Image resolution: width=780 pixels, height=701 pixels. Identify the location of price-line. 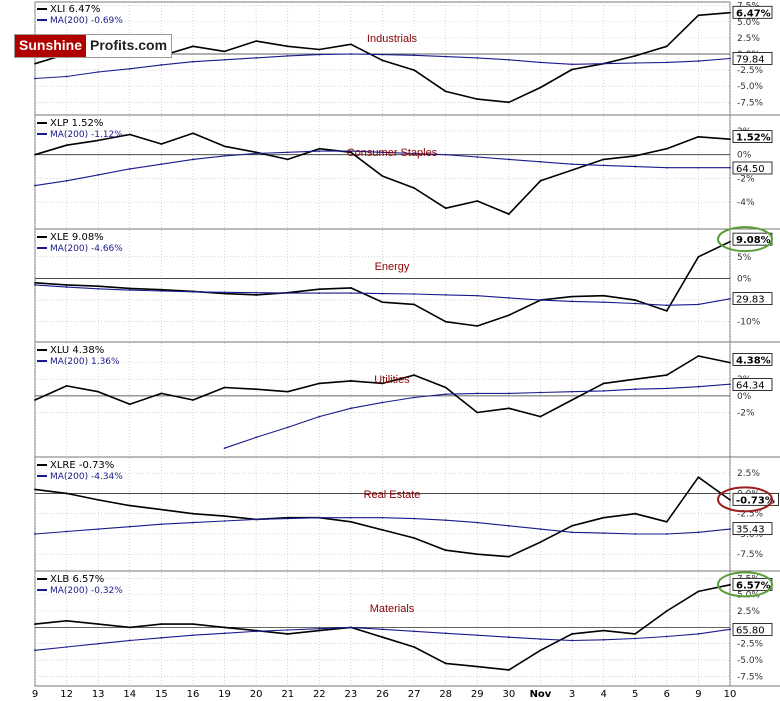
(382, 386).